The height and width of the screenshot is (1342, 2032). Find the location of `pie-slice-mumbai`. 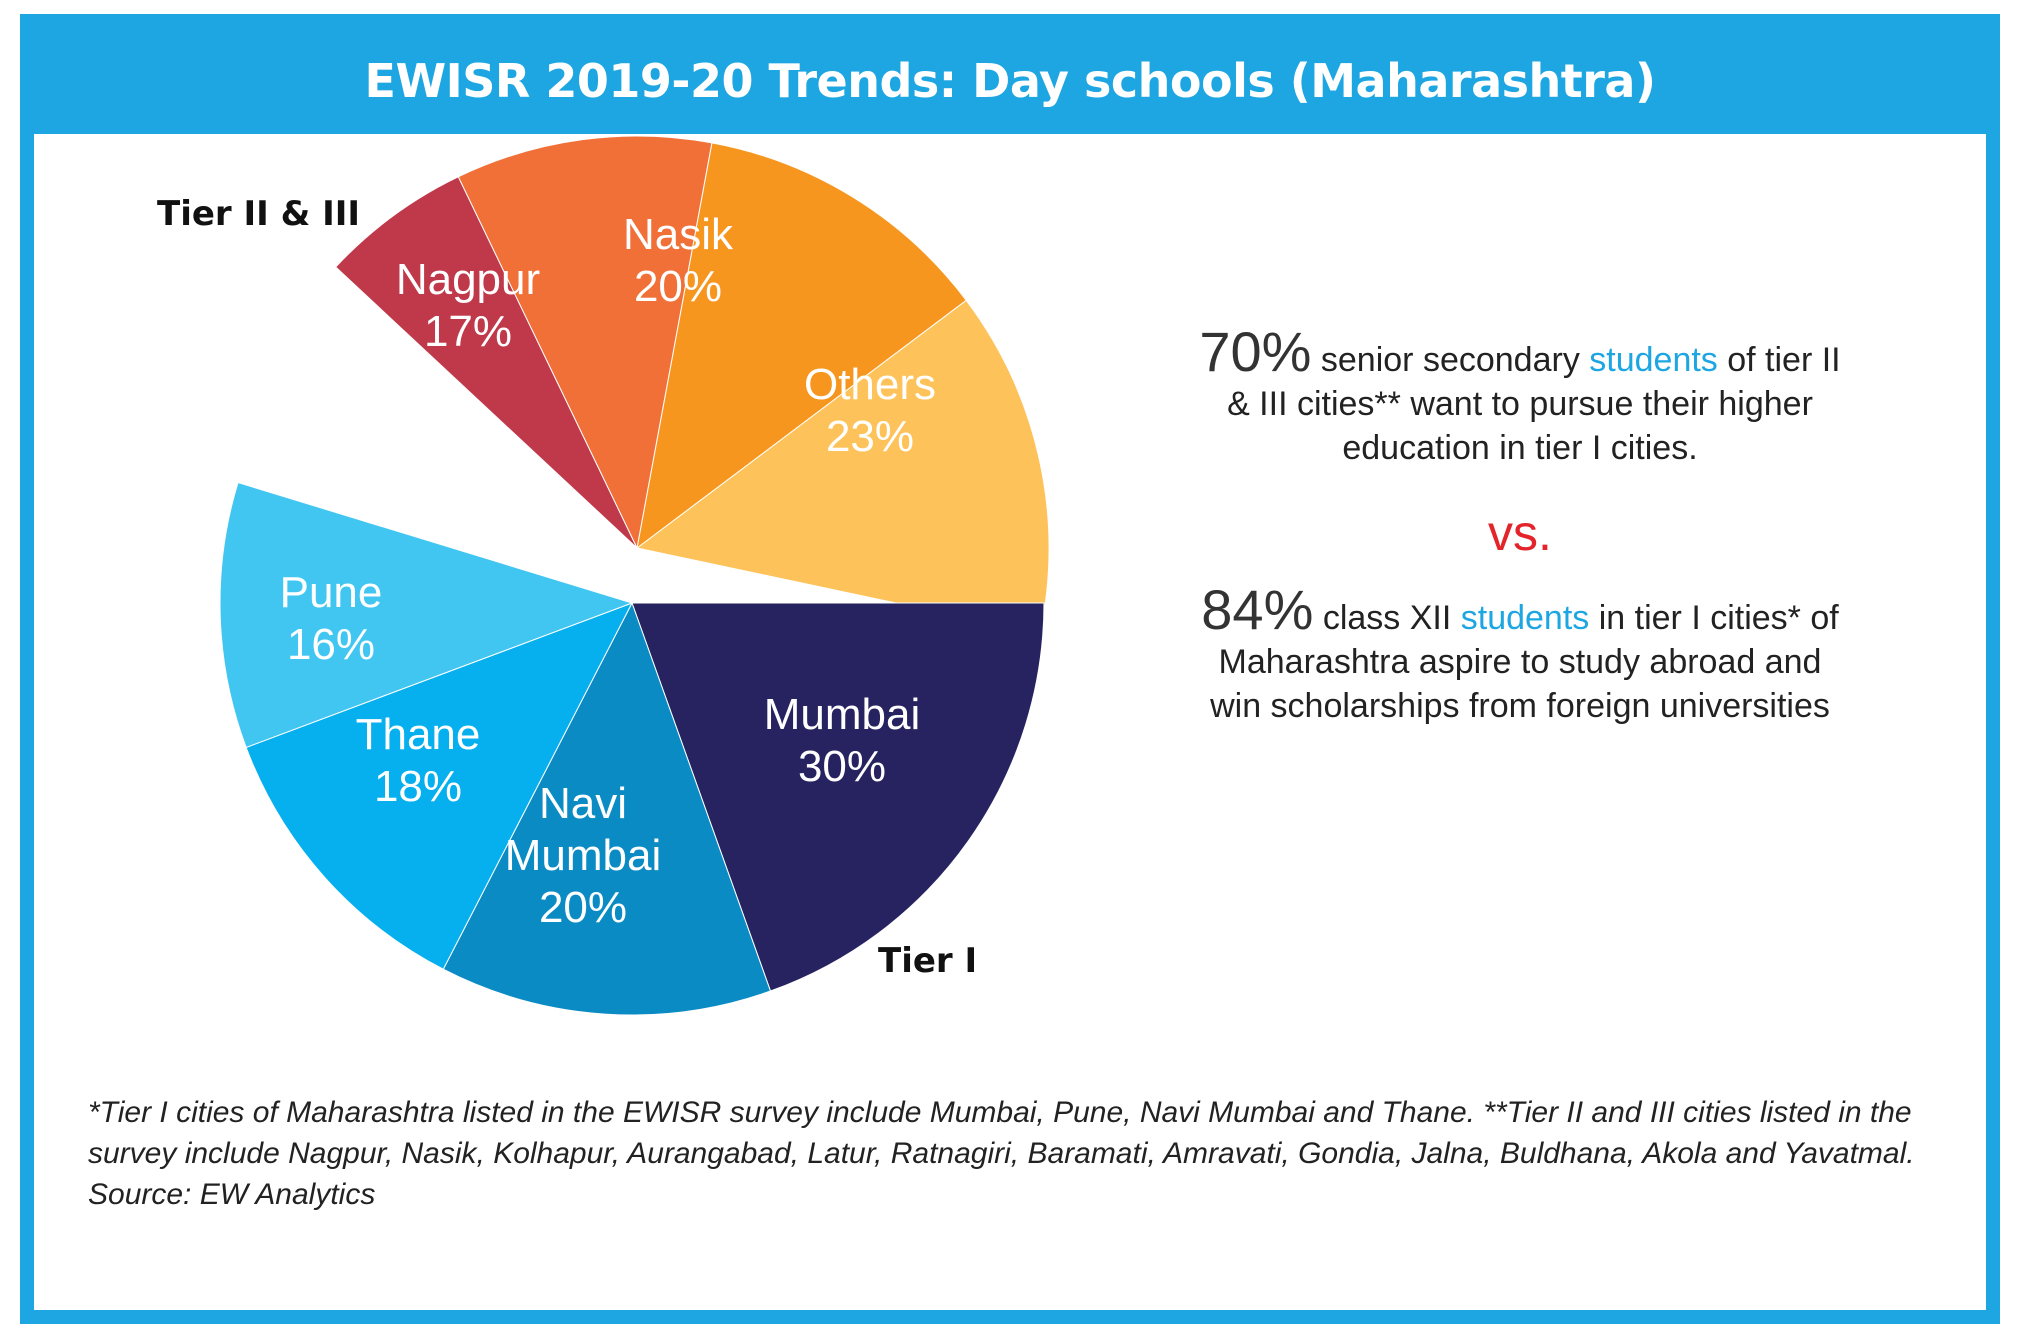

pie-slice-mumbai is located at coordinates (838, 797).